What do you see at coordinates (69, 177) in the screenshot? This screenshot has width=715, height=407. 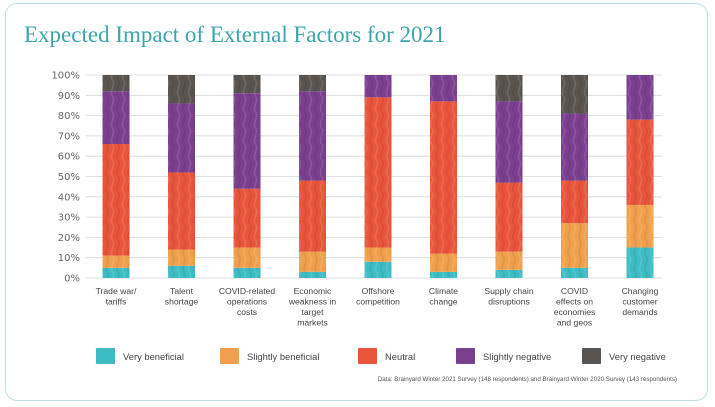 I see `y-tick-label: 50%` at bounding box center [69, 177].